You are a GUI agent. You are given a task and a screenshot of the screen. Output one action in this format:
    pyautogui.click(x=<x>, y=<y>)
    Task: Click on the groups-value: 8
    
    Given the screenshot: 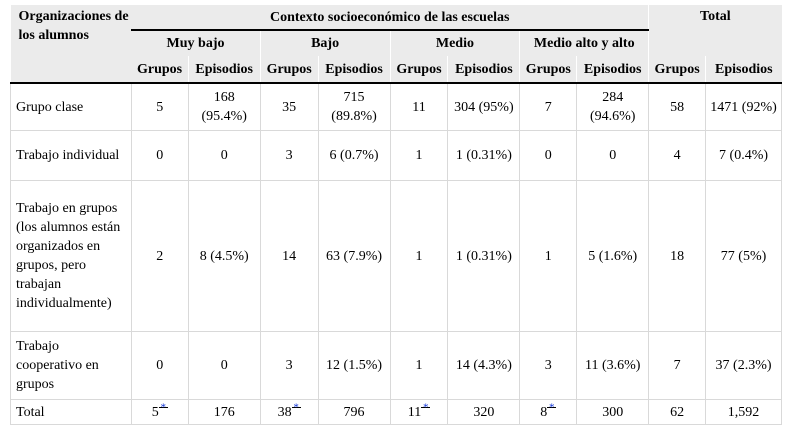 What is the action you would take?
    pyautogui.click(x=544, y=412)
    